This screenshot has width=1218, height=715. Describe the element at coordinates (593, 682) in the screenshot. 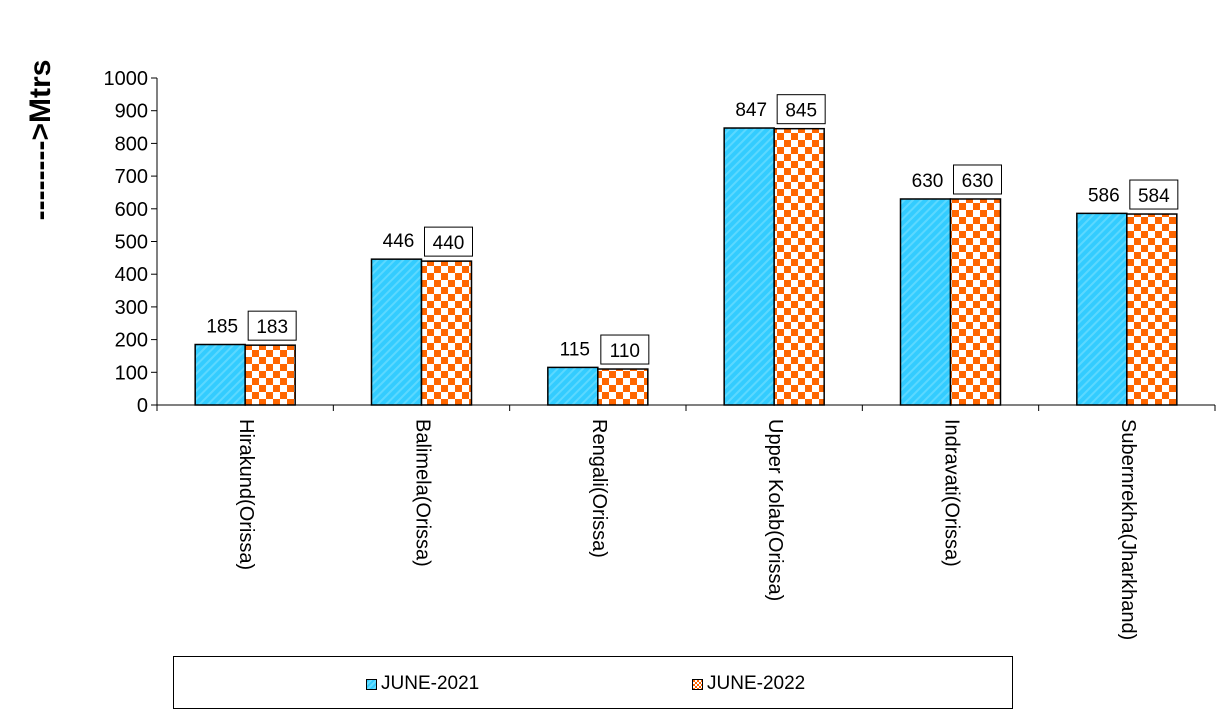

I see `legend: JUNE-2021 JUNE-2022` at that location.